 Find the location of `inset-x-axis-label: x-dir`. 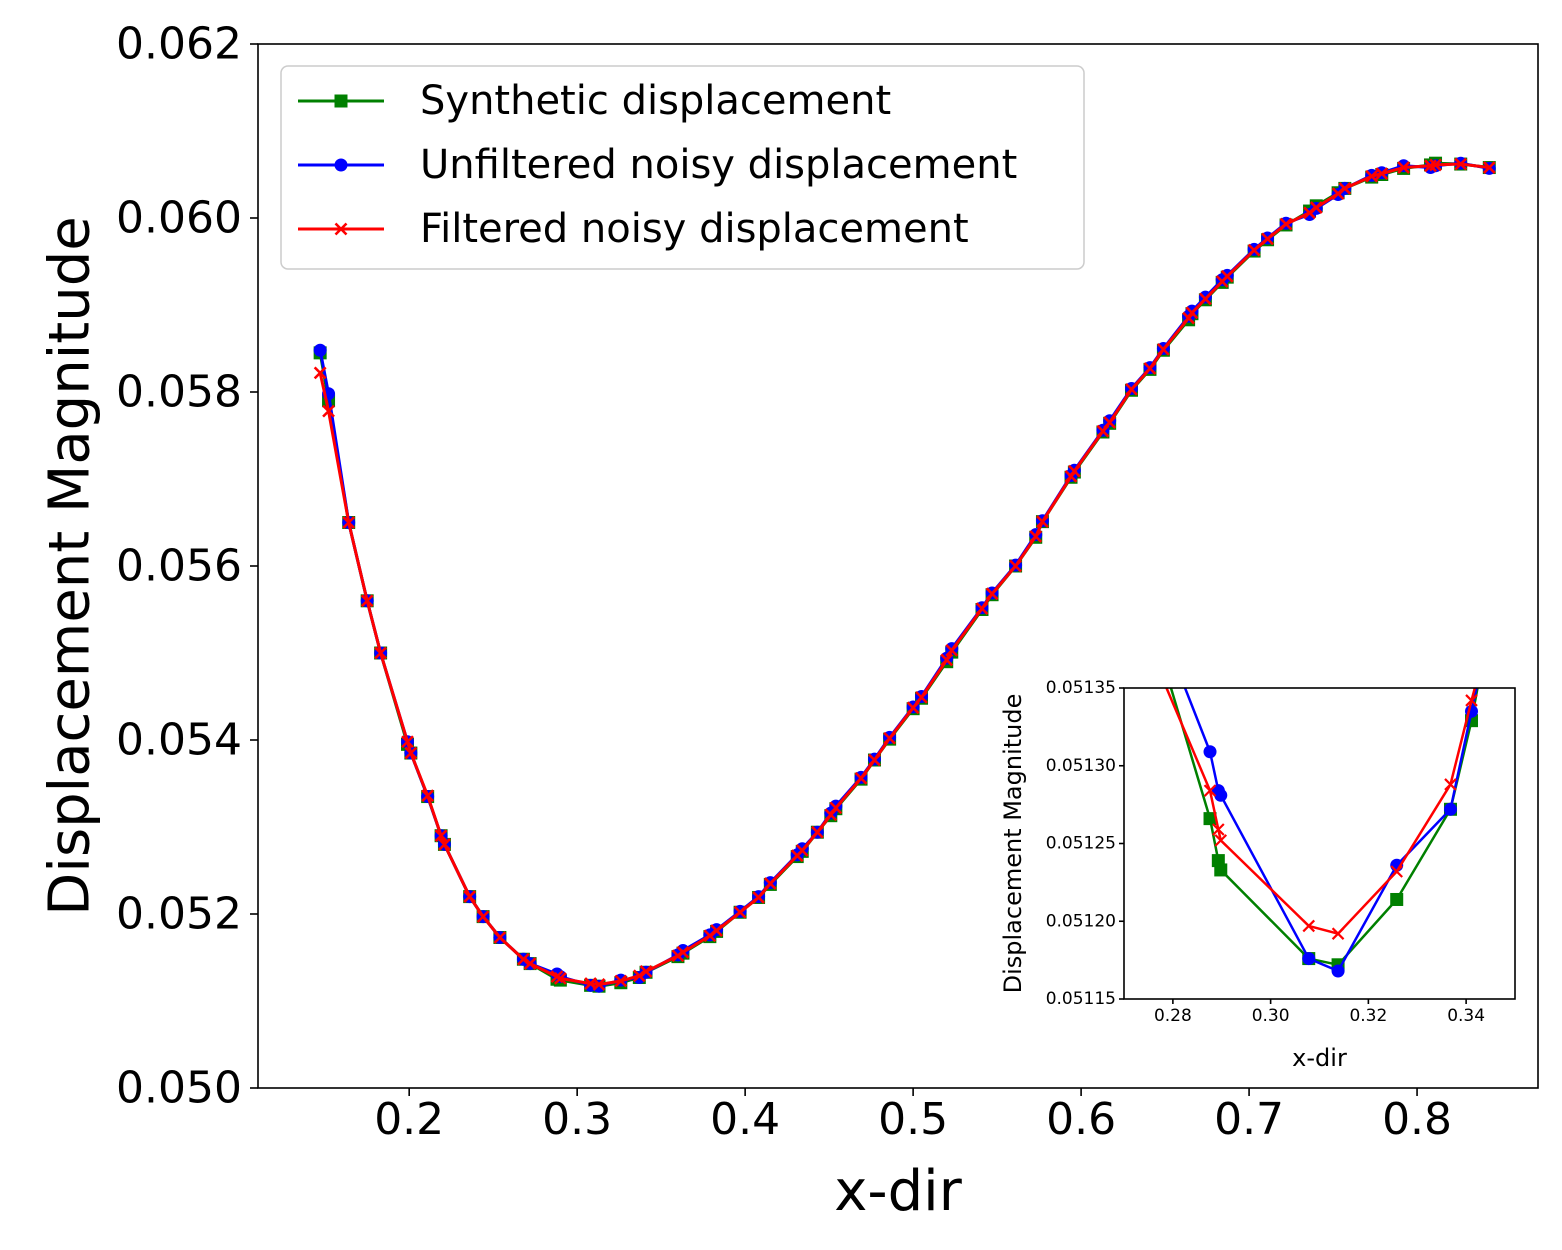

inset-x-axis-label: x-dir is located at coordinates (1319, 1058).